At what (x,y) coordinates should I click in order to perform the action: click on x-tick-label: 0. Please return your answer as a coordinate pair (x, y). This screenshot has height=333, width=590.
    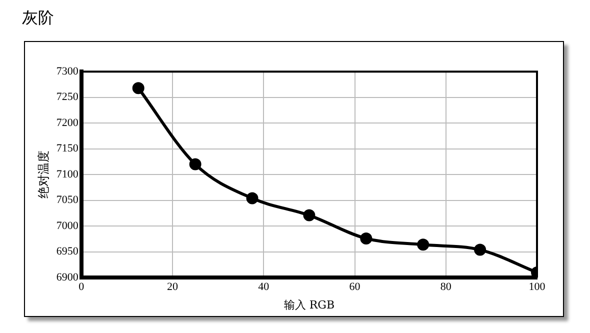
    Looking at the image, I should click on (81, 287).